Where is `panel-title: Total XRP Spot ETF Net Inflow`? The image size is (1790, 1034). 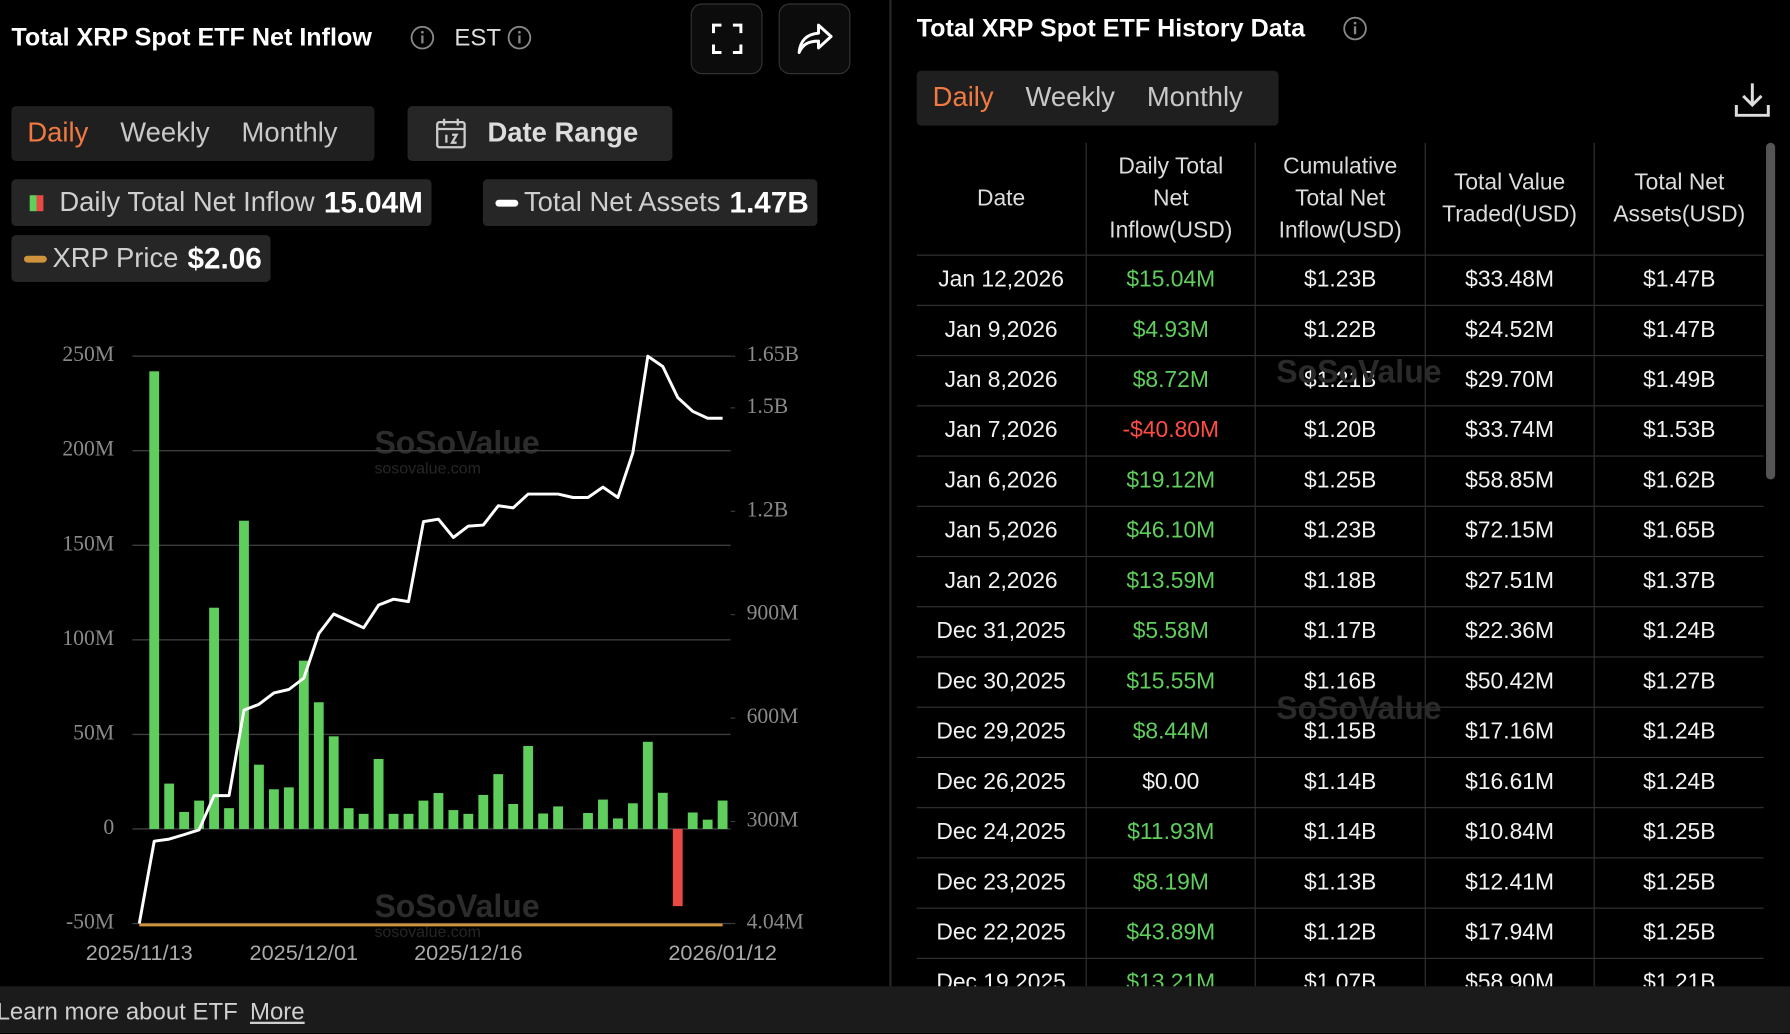 panel-title: Total XRP Spot ETF Net Inflow is located at coordinates (191, 37).